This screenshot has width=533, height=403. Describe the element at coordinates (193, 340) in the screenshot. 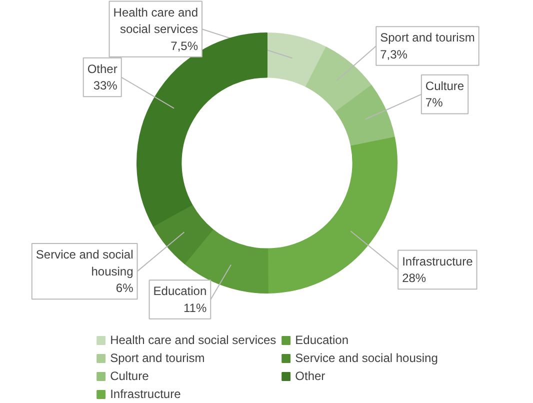

I see `legend-label: Health care and social services` at that location.